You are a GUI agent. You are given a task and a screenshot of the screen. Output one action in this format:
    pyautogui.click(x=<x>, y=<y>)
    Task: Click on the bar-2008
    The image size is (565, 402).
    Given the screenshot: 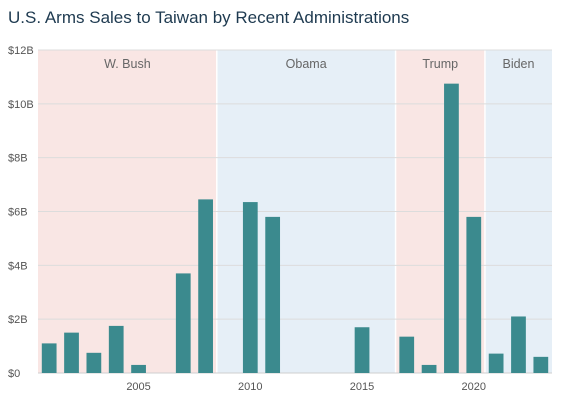 What is the action you would take?
    pyautogui.click(x=205, y=286)
    